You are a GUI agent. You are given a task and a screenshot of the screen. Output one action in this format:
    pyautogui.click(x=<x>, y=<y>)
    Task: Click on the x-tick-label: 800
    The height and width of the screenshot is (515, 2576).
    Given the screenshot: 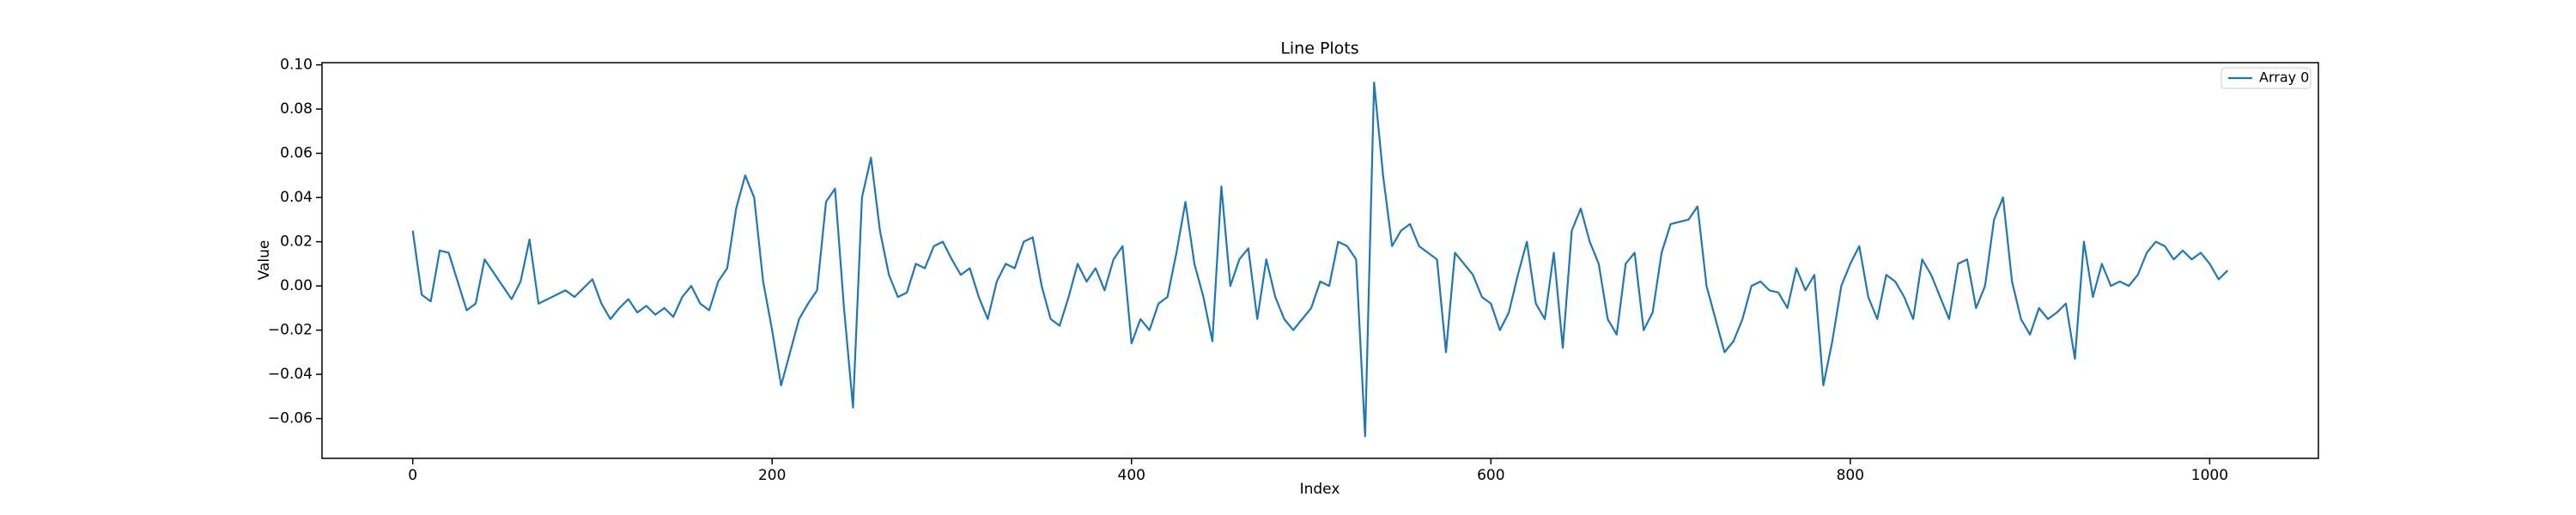 What is the action you would take?
    pyautogui.click(x=1850, y=475)
    